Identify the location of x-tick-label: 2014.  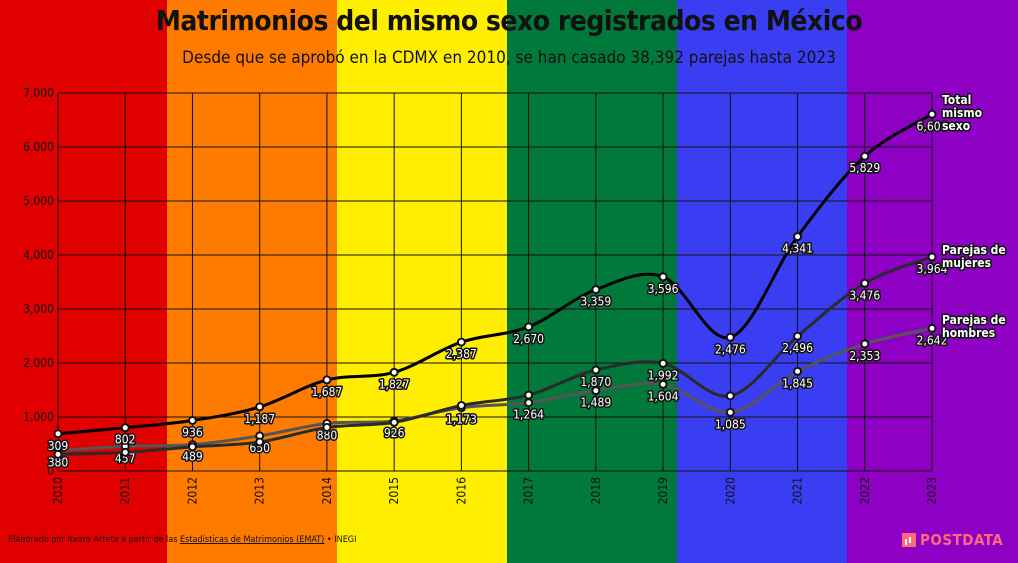
(327, 491).